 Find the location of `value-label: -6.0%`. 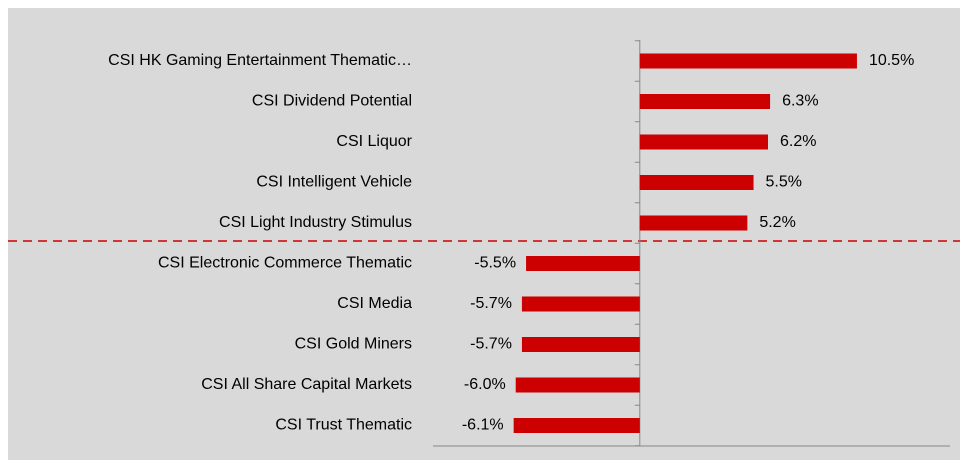

value-label: -6.0% is located at coordinates (485, 384).